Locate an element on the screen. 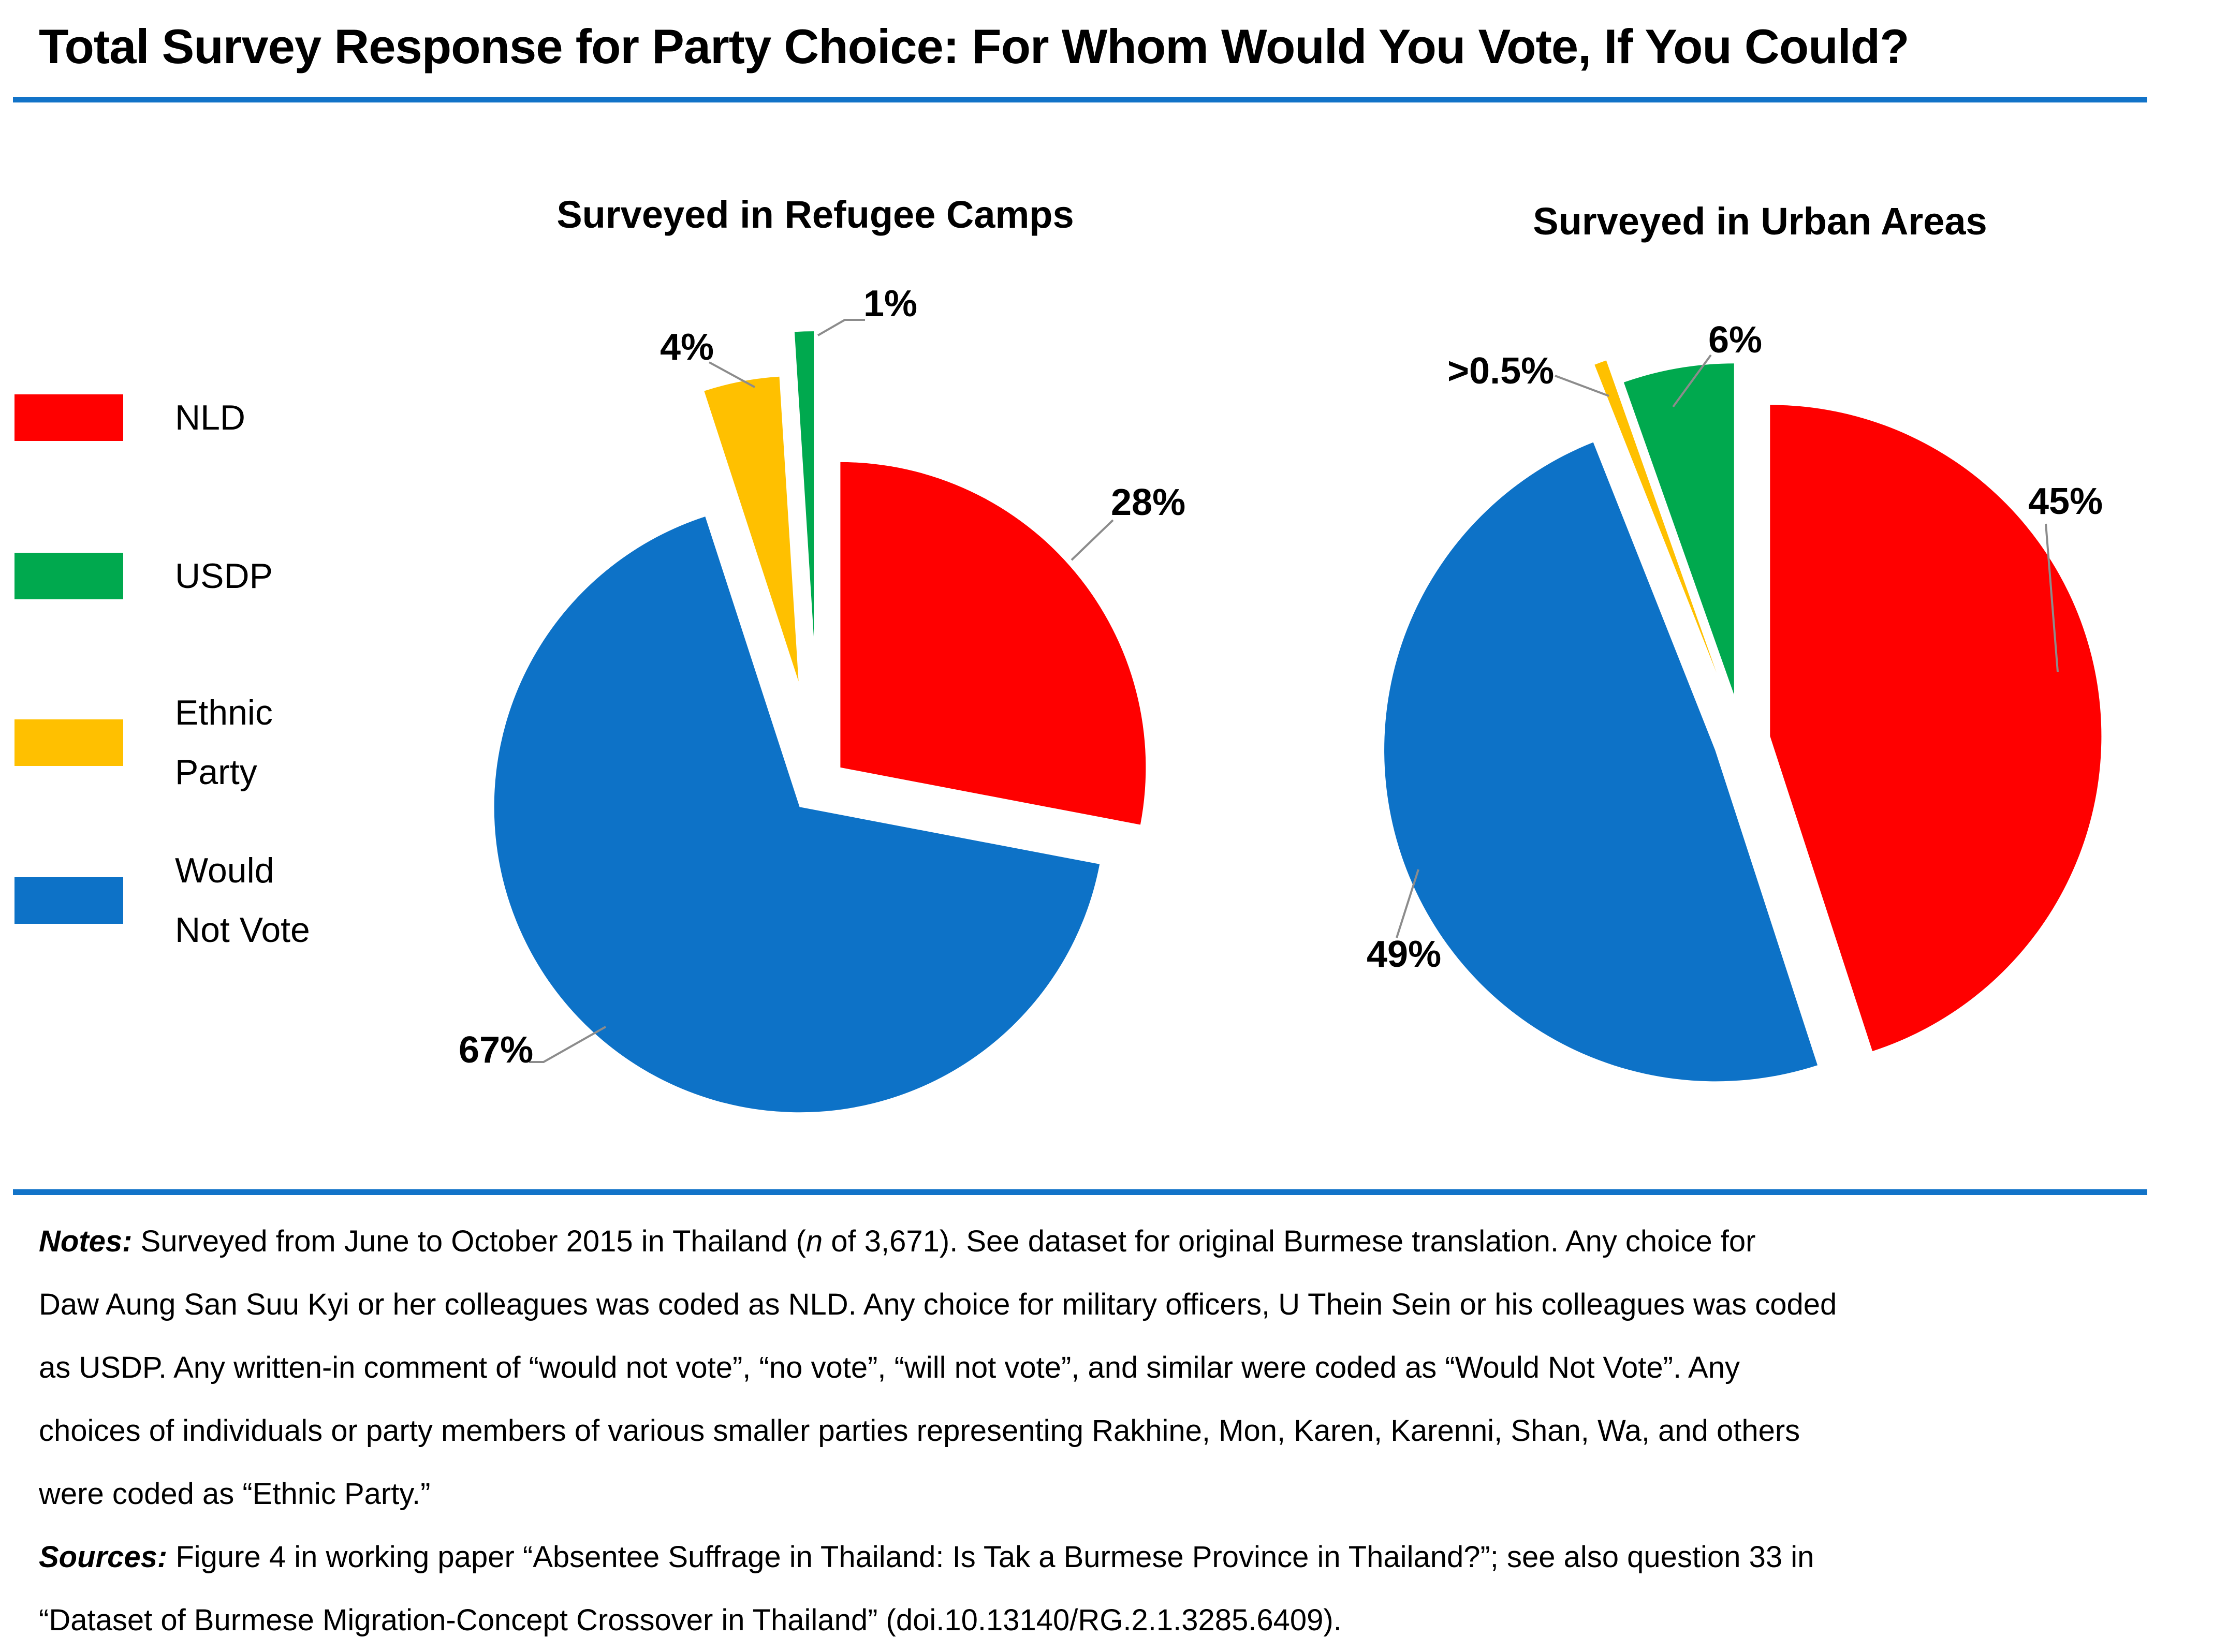  pie-0-label-would-not-vote: 67% is located at coordinates (496, 1050).